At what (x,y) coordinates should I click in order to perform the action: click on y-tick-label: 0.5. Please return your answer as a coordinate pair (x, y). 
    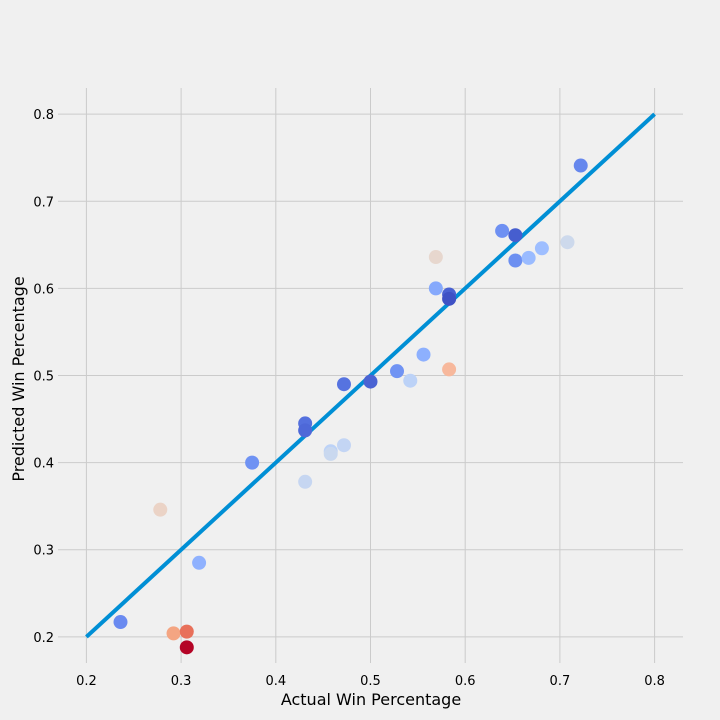
    Looking at the image, I should click on (43, 377).